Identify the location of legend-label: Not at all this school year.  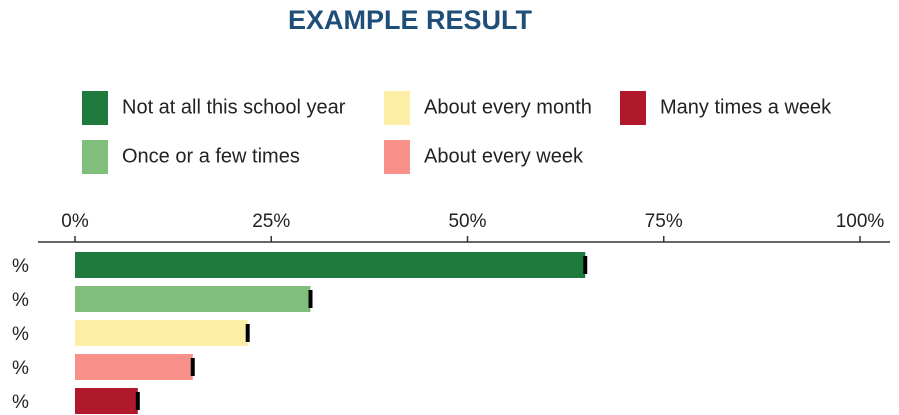
(234, 107).